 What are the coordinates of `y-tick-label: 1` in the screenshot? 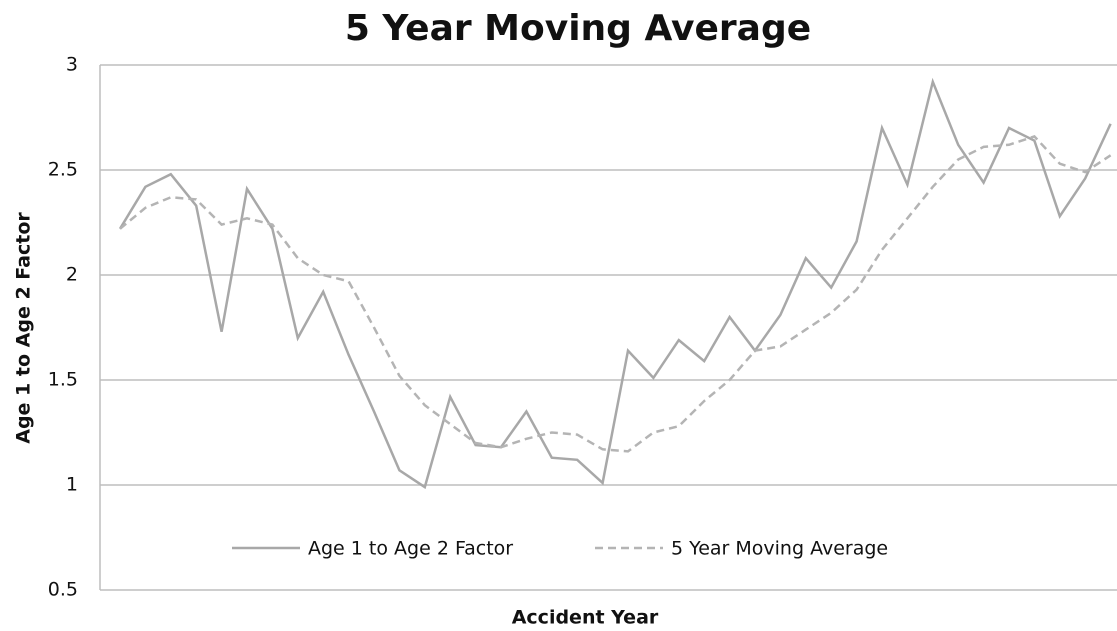 It's located at (72, 485).